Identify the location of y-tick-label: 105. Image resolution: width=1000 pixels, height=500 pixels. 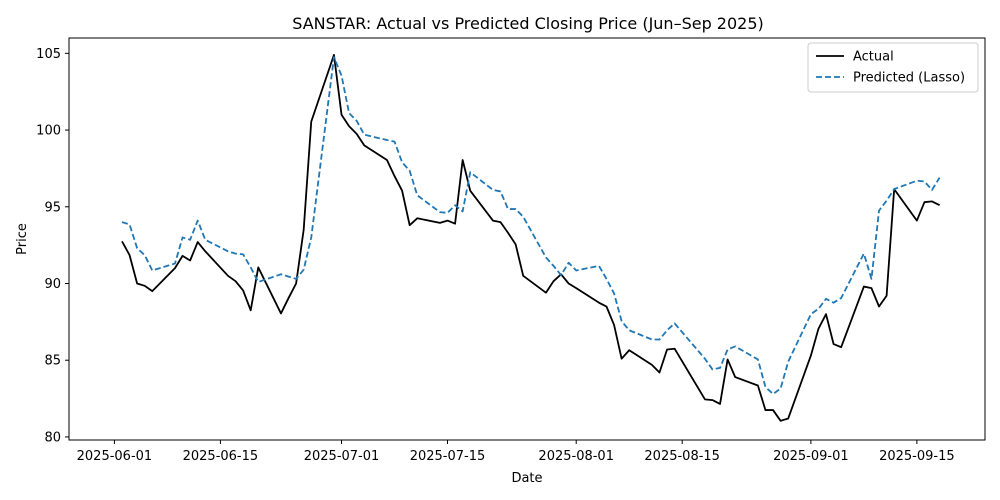
(48, 54).